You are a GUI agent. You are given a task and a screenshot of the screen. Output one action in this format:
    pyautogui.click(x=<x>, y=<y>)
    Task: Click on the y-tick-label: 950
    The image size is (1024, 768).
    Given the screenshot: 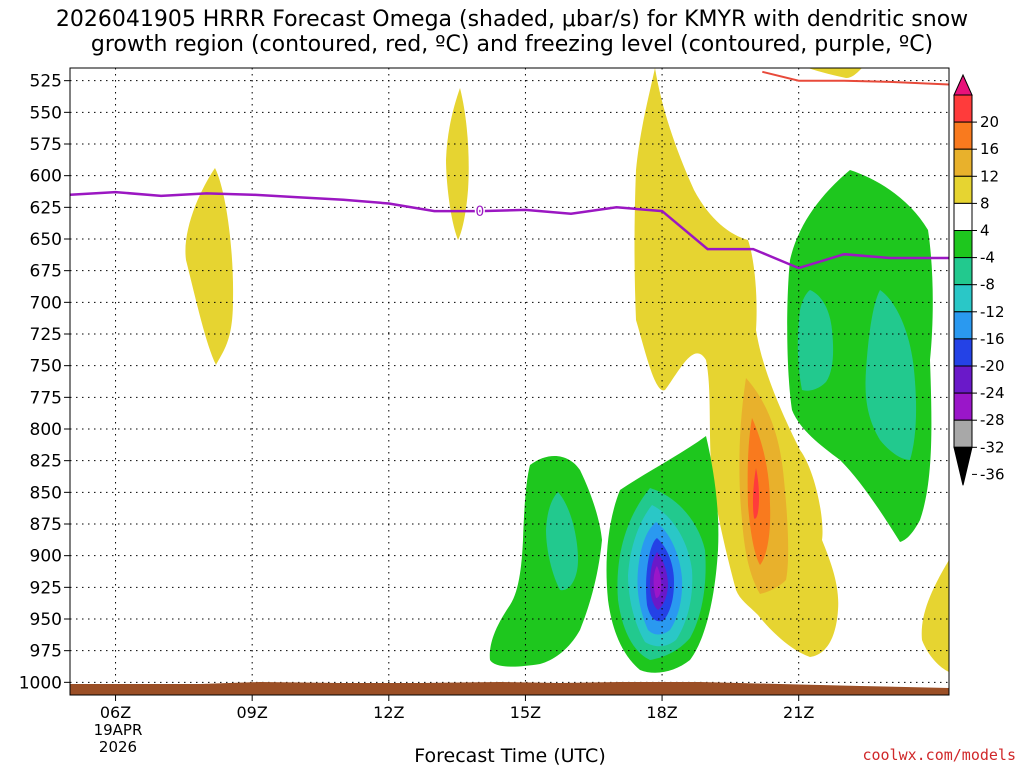 What is the action you would take?
    pyautogui.click(x=46, y=620)
    